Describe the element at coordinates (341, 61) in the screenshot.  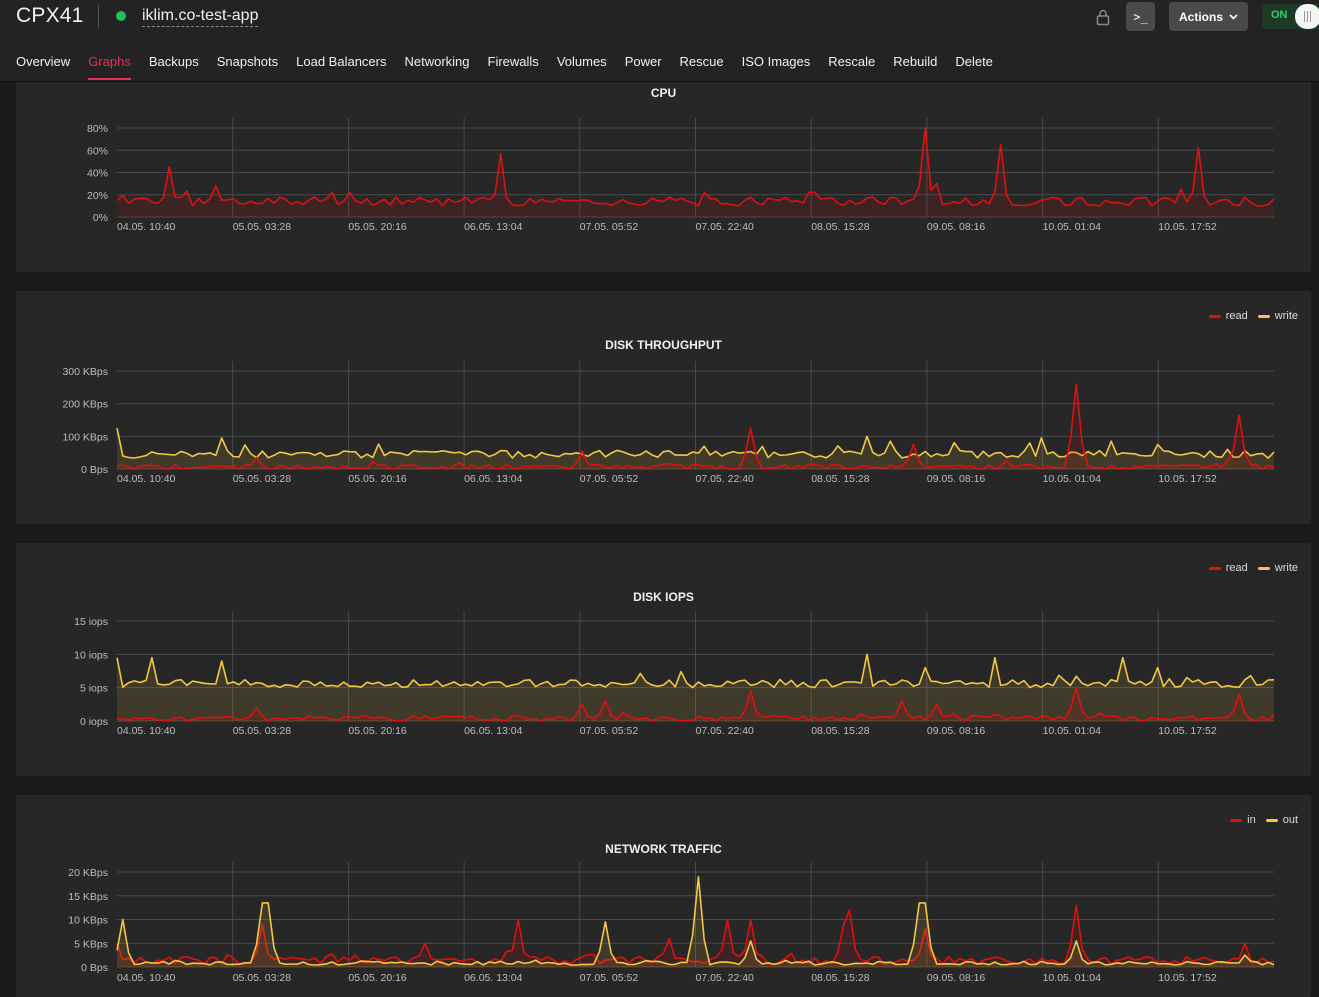
I see `tab-load-balancers: Load Balancers` at that location.